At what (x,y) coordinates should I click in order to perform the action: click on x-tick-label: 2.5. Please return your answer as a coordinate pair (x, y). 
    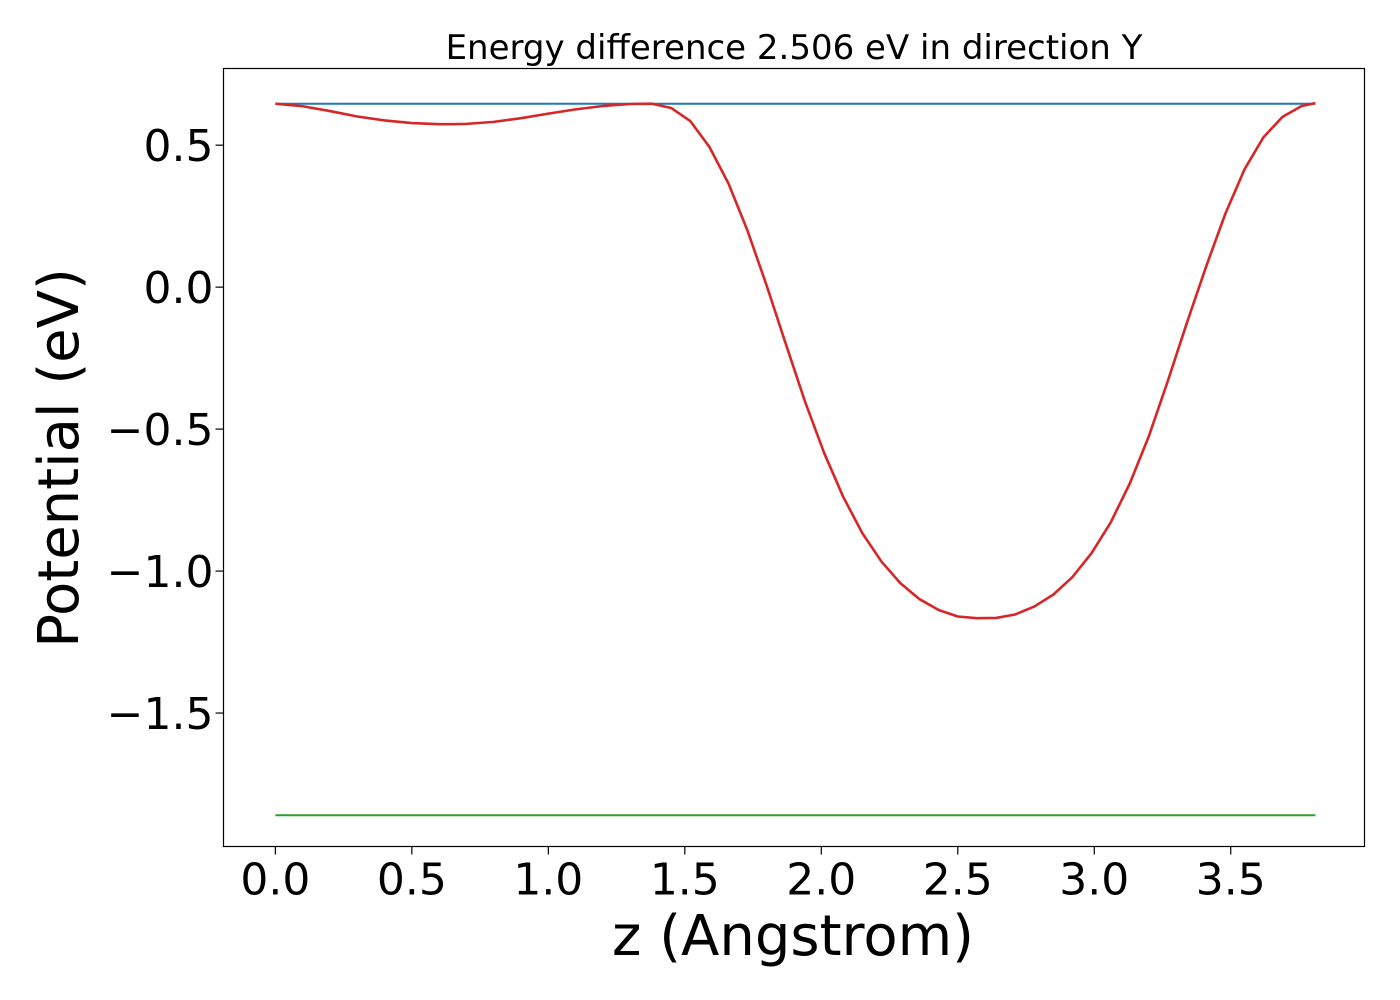
    Looking at the image, I should click on (958, 880).